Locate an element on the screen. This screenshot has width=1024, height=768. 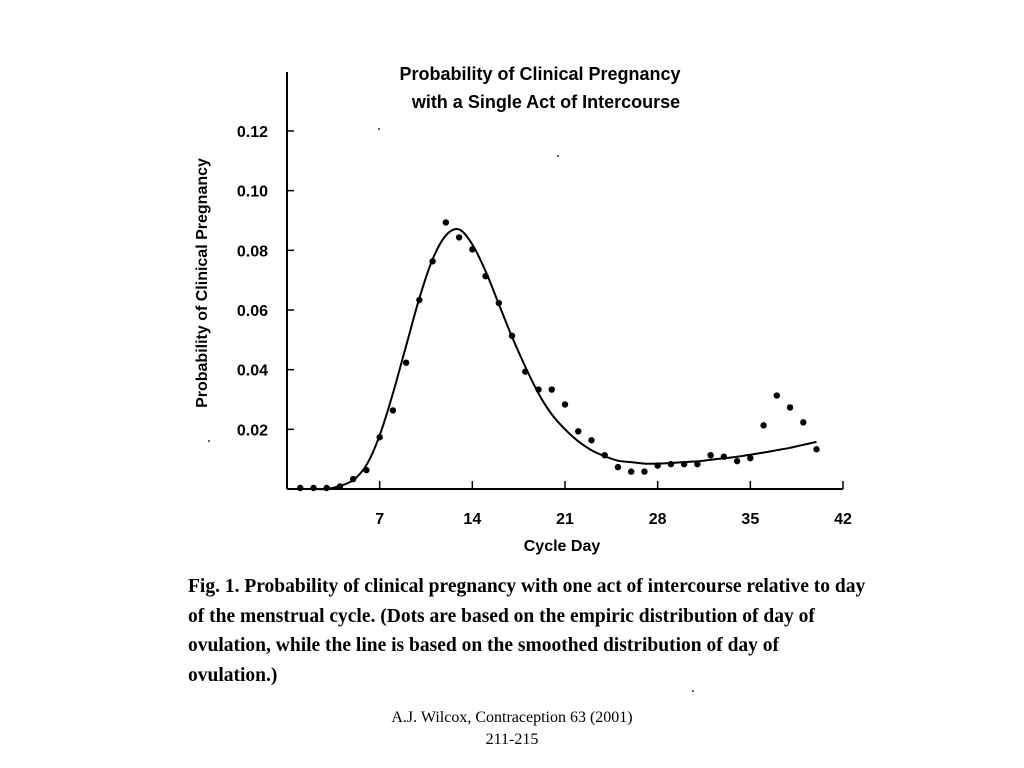
x-tick-label: 14 is located at coordinates (472, 519).